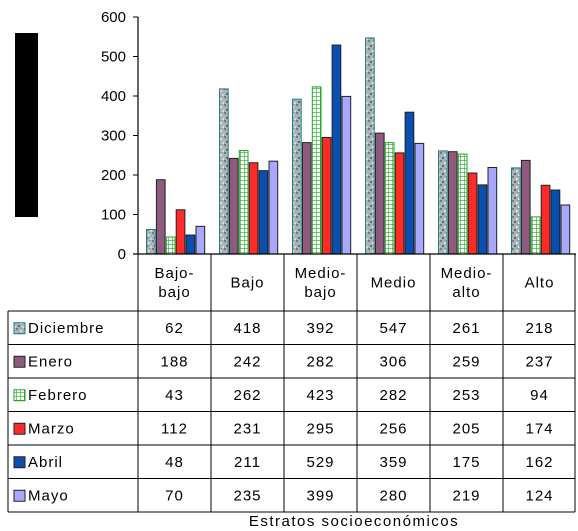 The image size is (578, 531). What do you see at coordinates (247, 328) in the screenshot?
I see `table-cell-value: 418` at bounding box center [247, 328].